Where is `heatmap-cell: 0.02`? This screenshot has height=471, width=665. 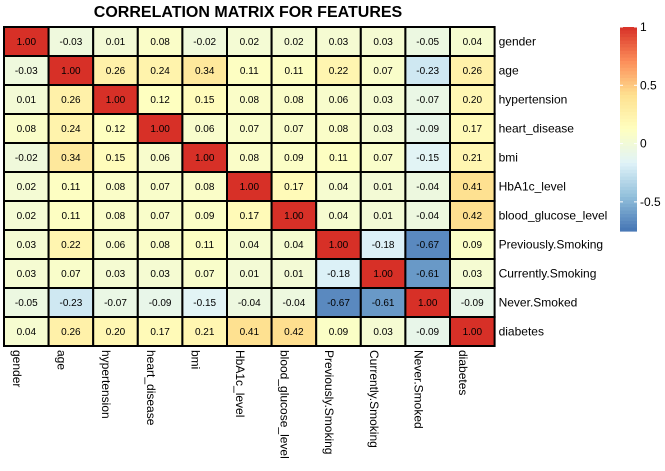 heatmap-cell: 0.02 is located at coordinates (294, 41).